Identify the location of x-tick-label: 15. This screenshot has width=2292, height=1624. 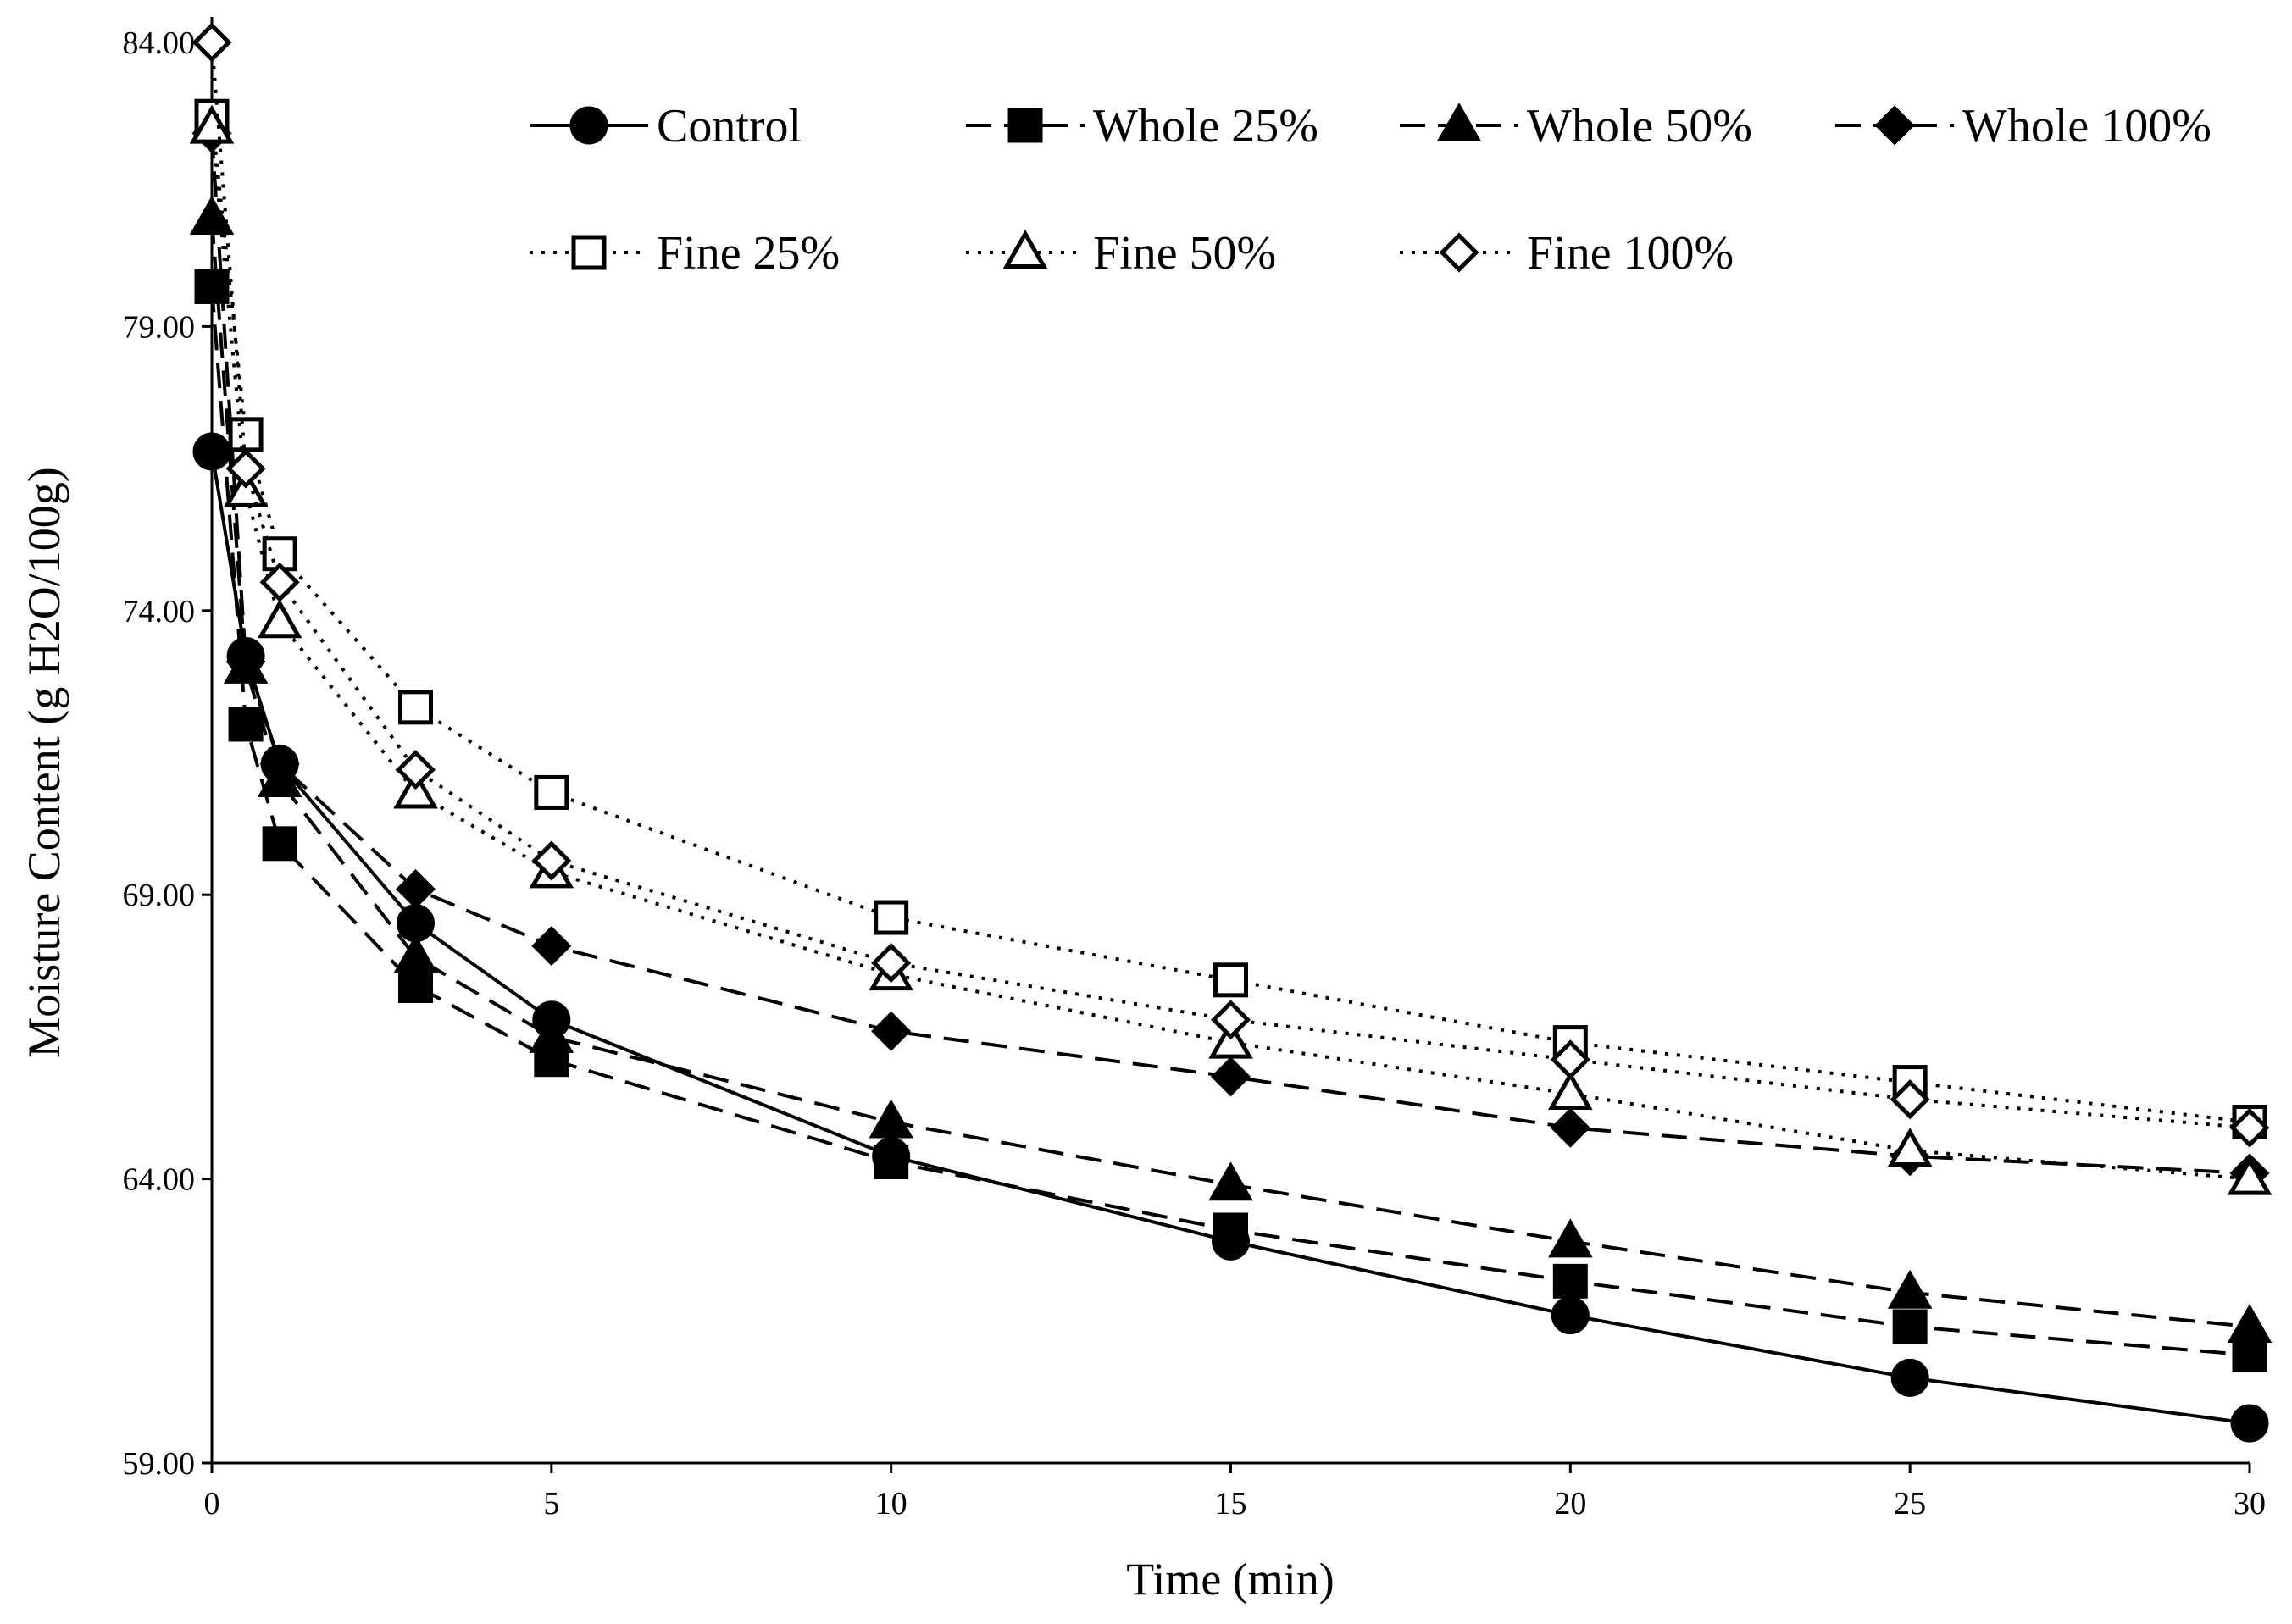
(1231, 1504).